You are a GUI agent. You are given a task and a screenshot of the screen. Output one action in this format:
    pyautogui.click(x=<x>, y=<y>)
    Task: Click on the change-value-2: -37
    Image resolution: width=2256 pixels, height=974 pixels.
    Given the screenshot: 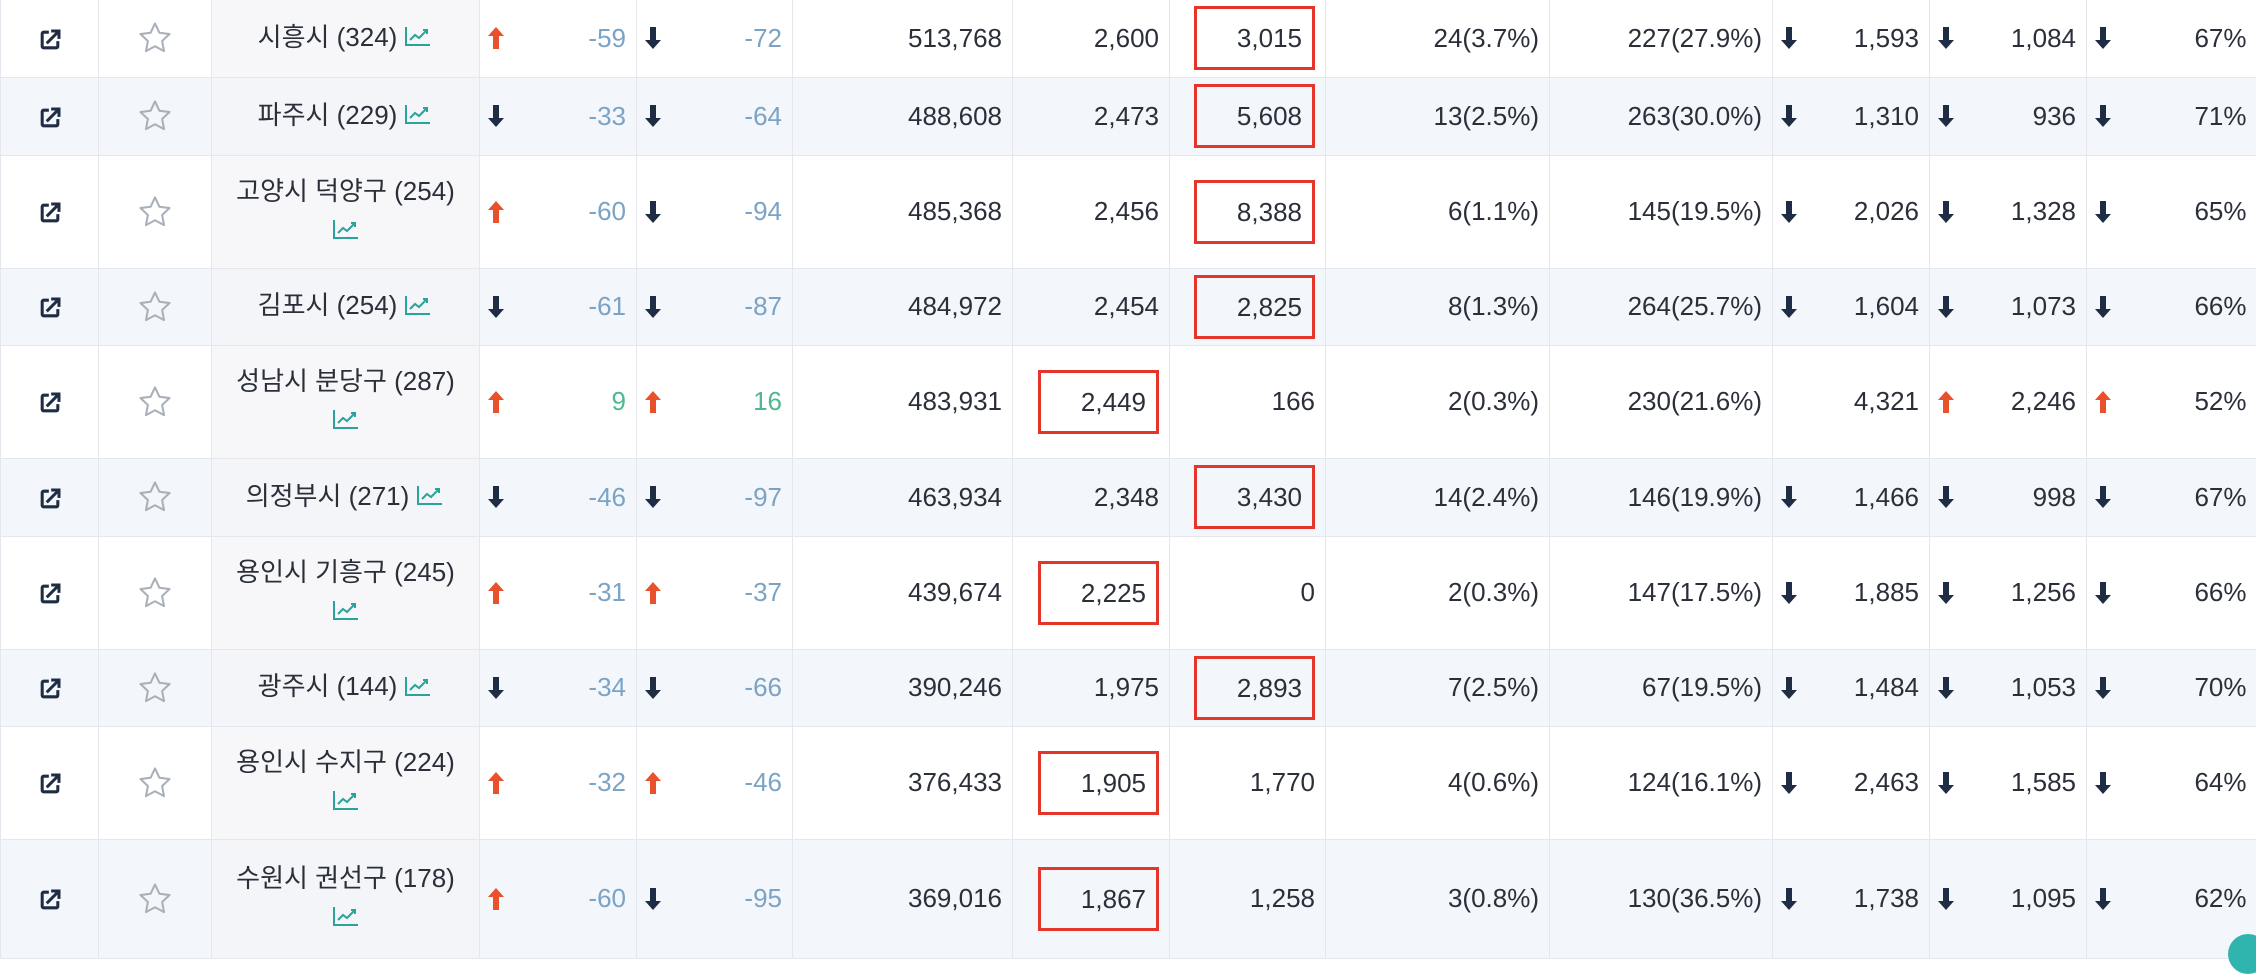 What is the action you would take?
    pyautogui.click(x=734, y=592)
    